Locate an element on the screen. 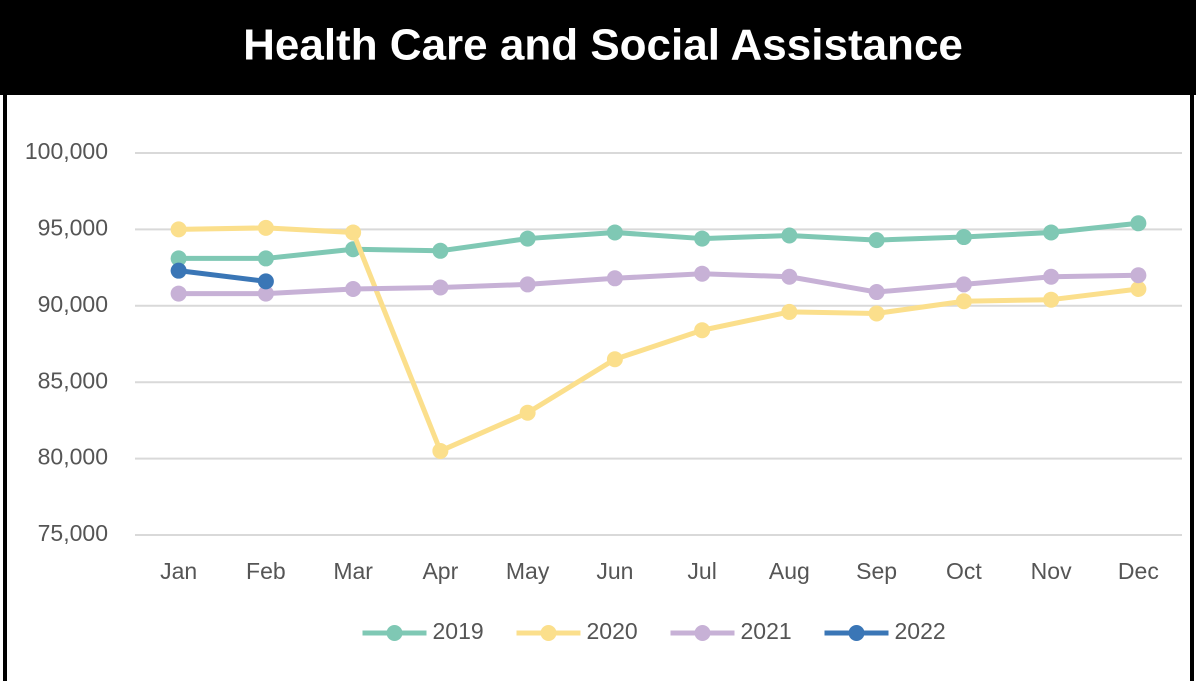 This screenshot has width=1196, height=681. x-tick-label: Aug is located at coordinates (789, 571).